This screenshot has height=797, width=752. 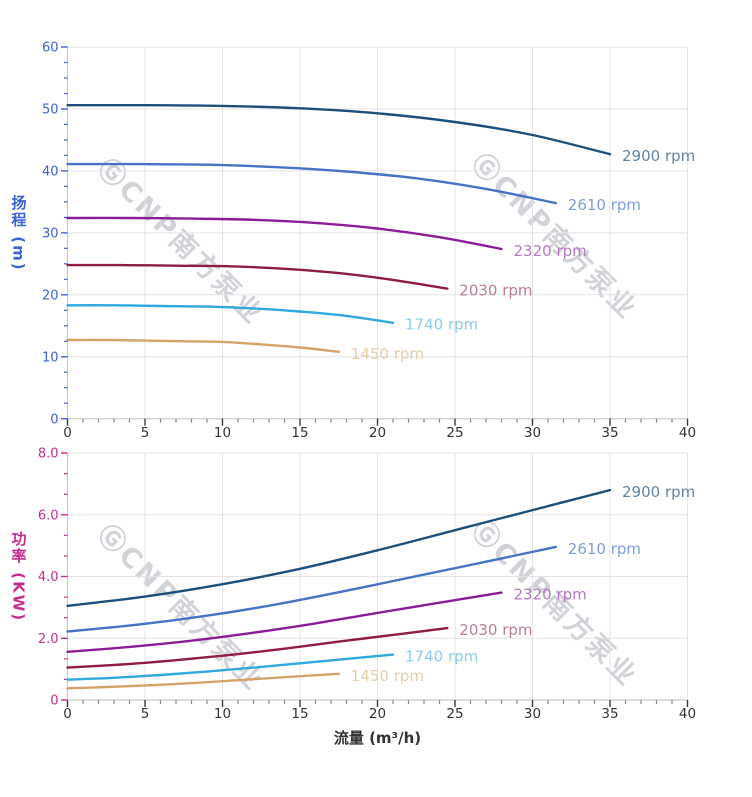 I want to click on y-tick-label: 30, so click(x=50, y=234).